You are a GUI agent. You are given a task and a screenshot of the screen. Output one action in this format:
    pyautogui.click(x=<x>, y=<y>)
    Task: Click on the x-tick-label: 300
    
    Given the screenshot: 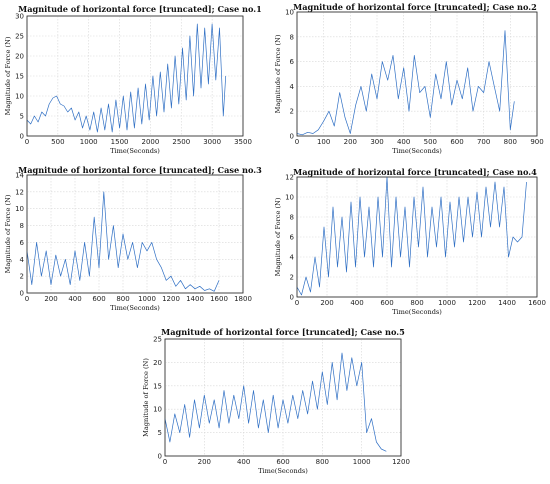 What is the action you would take?
    pyautogui.click(x=376, y=142)
    